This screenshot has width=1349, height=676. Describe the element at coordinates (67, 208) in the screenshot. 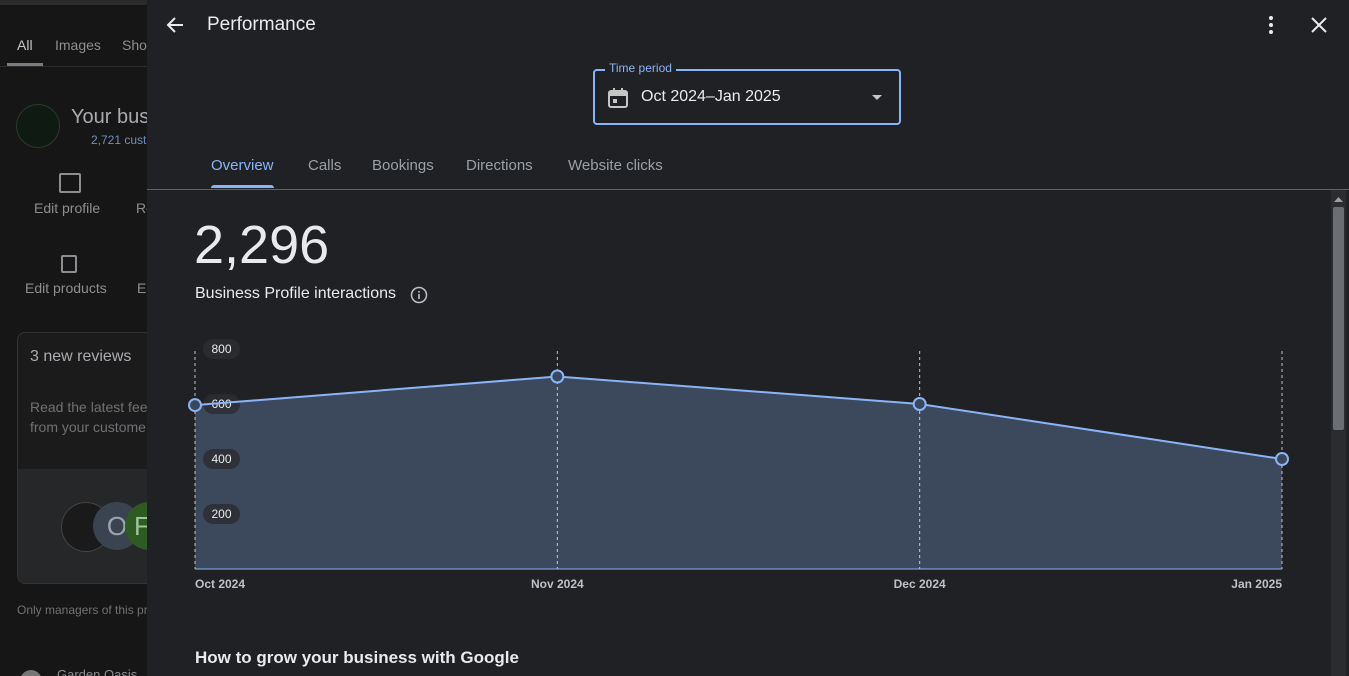

I see `action: Edit profile` at that location.